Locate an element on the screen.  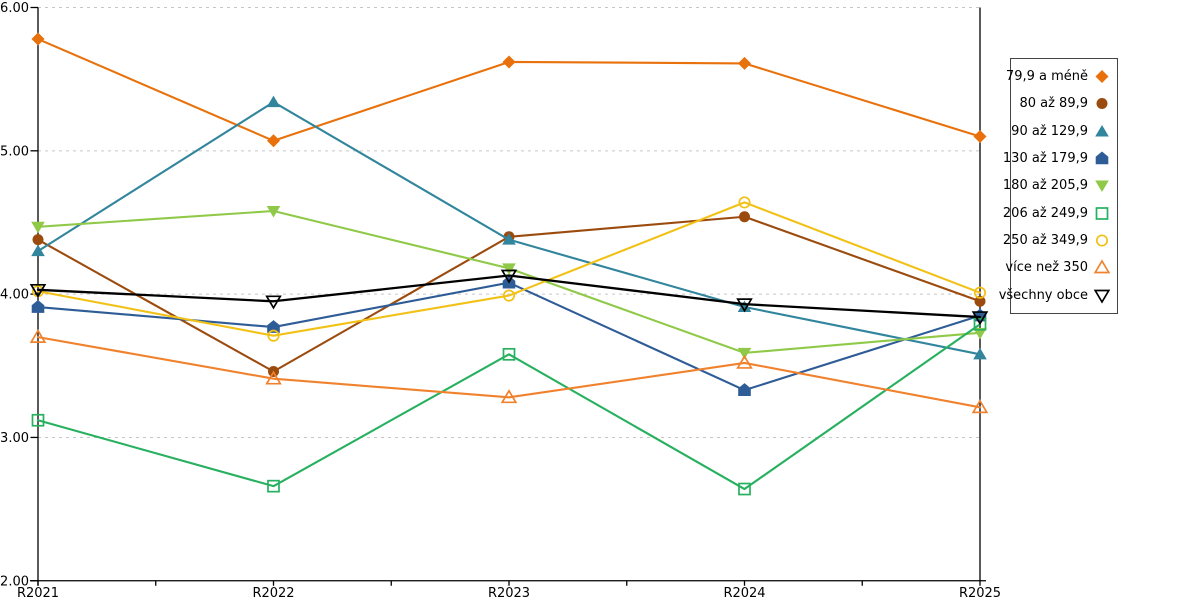
legend-item-2: 80 až 89,9 is located at coordinates (1062, 104).